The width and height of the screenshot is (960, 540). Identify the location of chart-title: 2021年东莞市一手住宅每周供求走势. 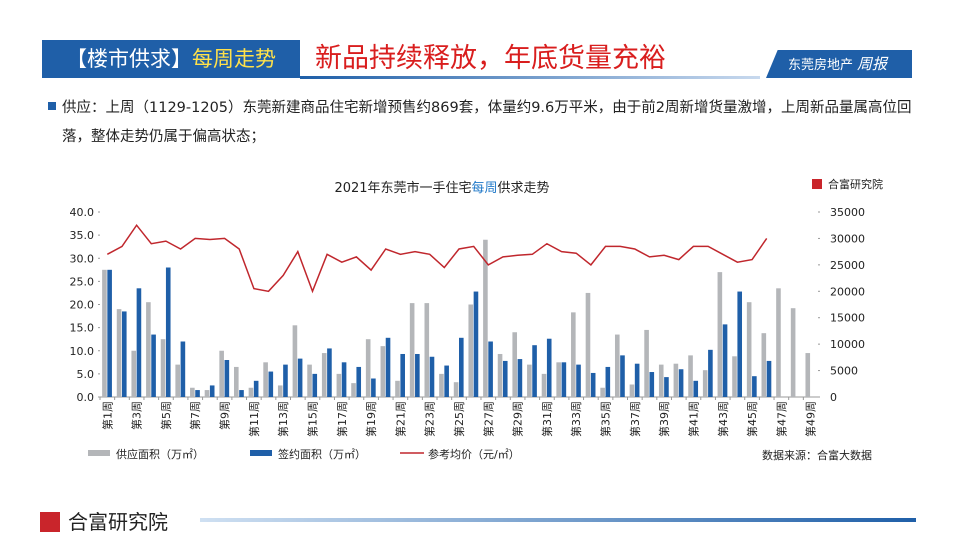
(441, 188).